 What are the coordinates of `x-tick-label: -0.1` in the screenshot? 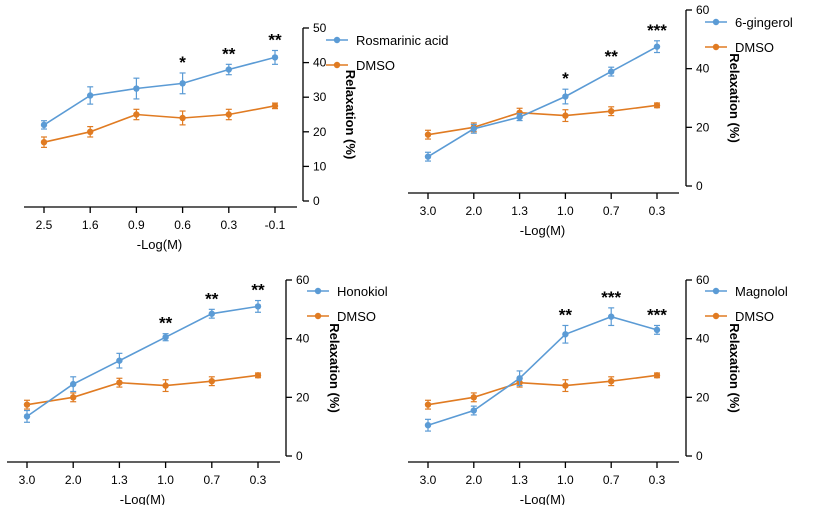 It's located at (275, 225).